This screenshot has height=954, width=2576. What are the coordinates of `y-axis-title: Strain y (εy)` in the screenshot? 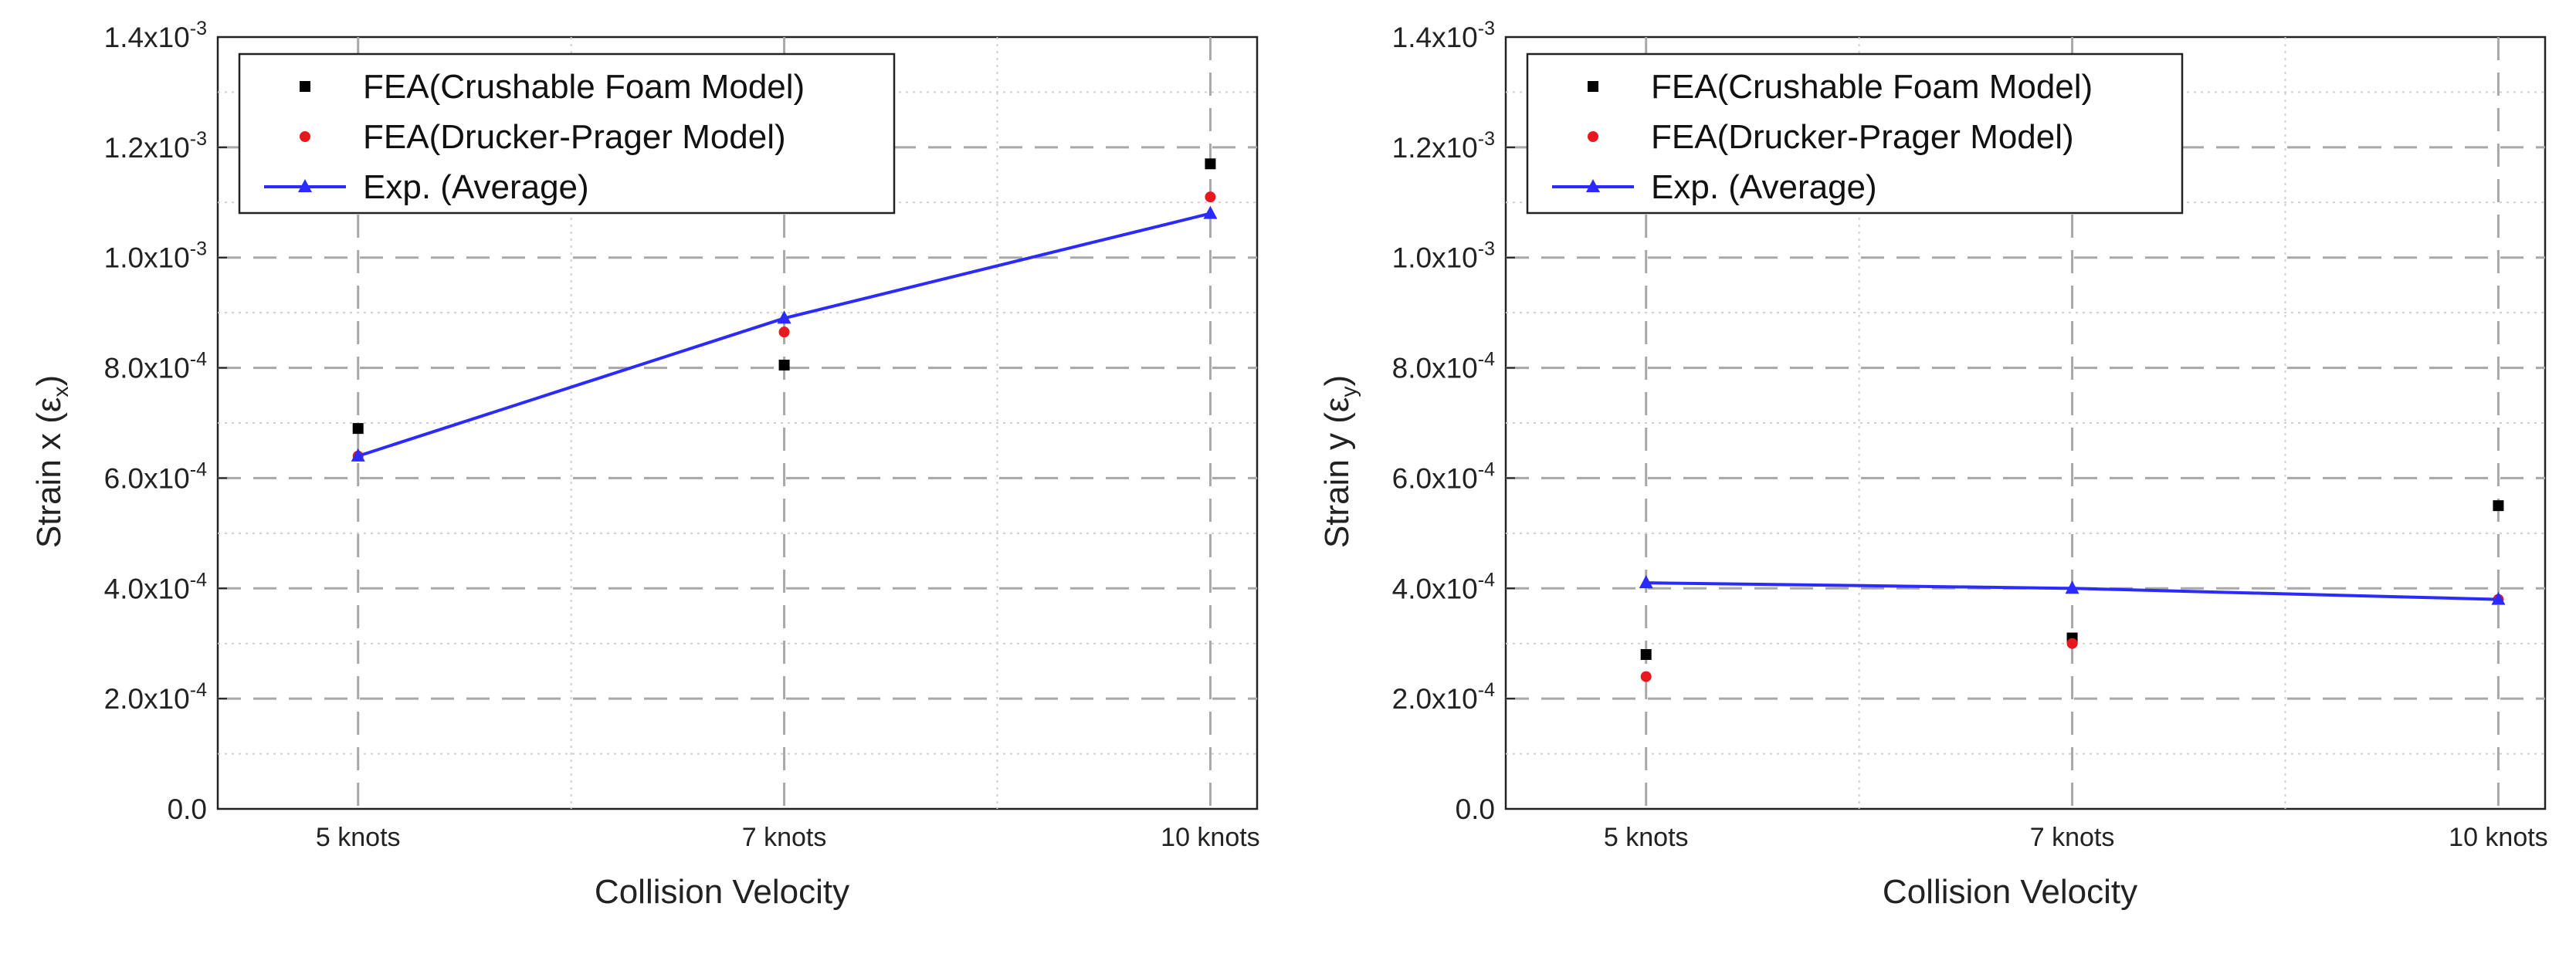 It's located at (1339, 461).